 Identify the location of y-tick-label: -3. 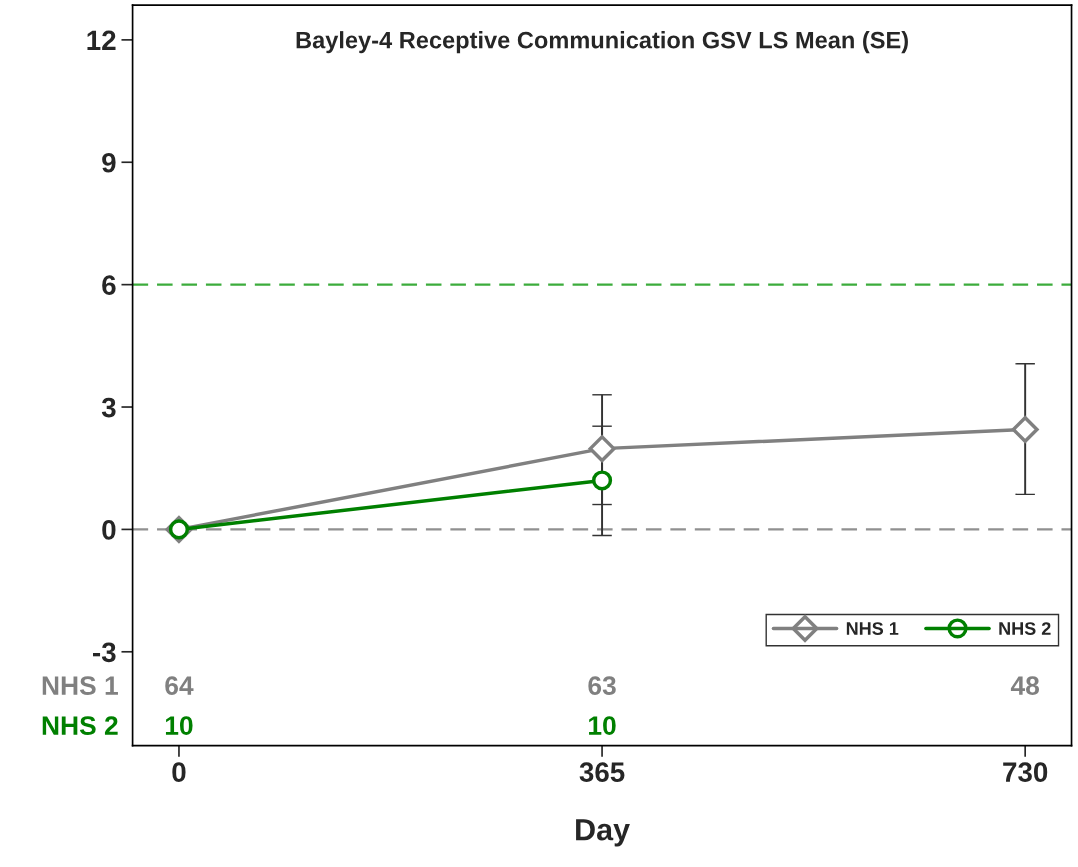
(104, 652).